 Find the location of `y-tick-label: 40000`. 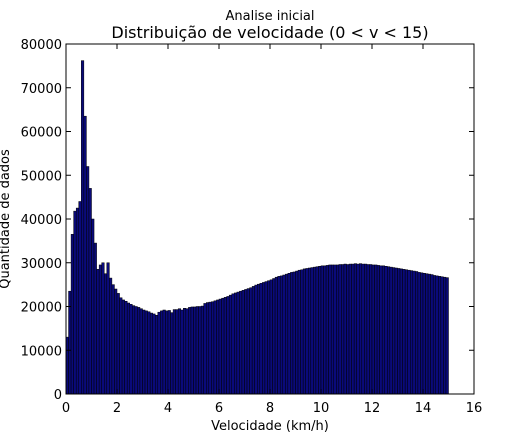

y-tick-label: 40000 is located at coordinates (41, 220).